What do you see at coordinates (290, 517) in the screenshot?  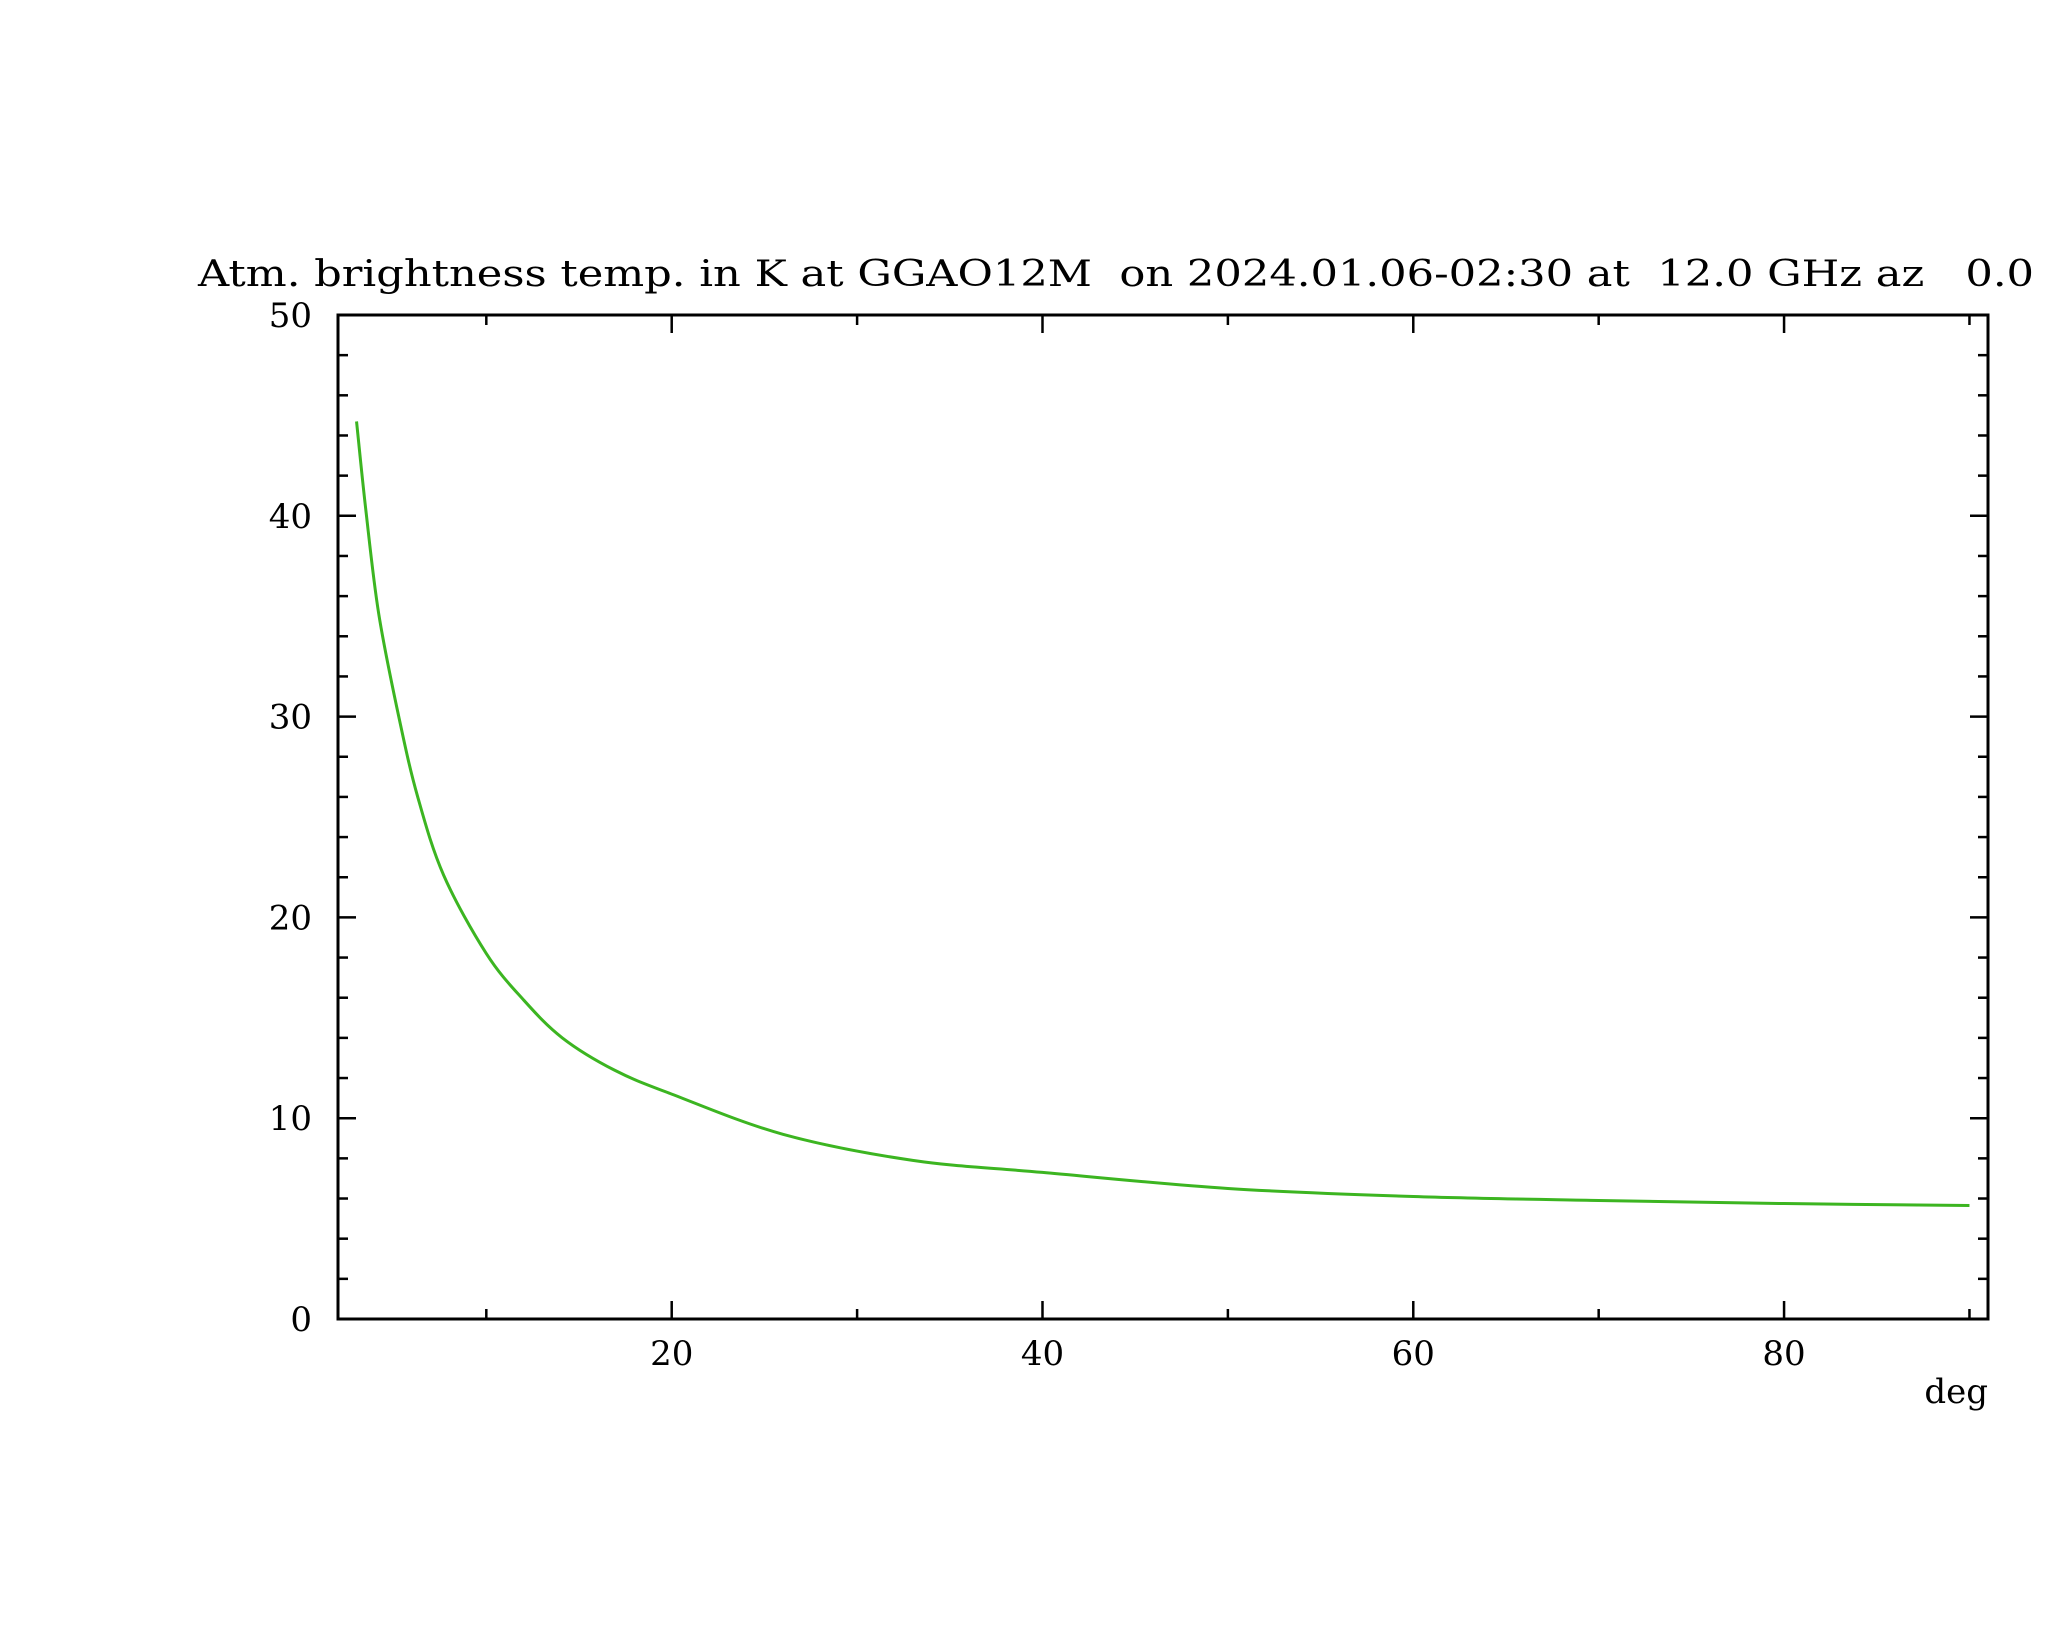 I see `y-tick-label: 40` at bounding box center [290, 517].